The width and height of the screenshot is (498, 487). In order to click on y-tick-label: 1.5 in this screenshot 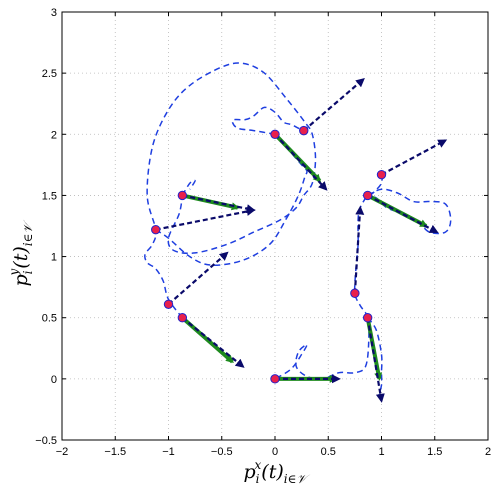, I will do `click(49, 196)`.